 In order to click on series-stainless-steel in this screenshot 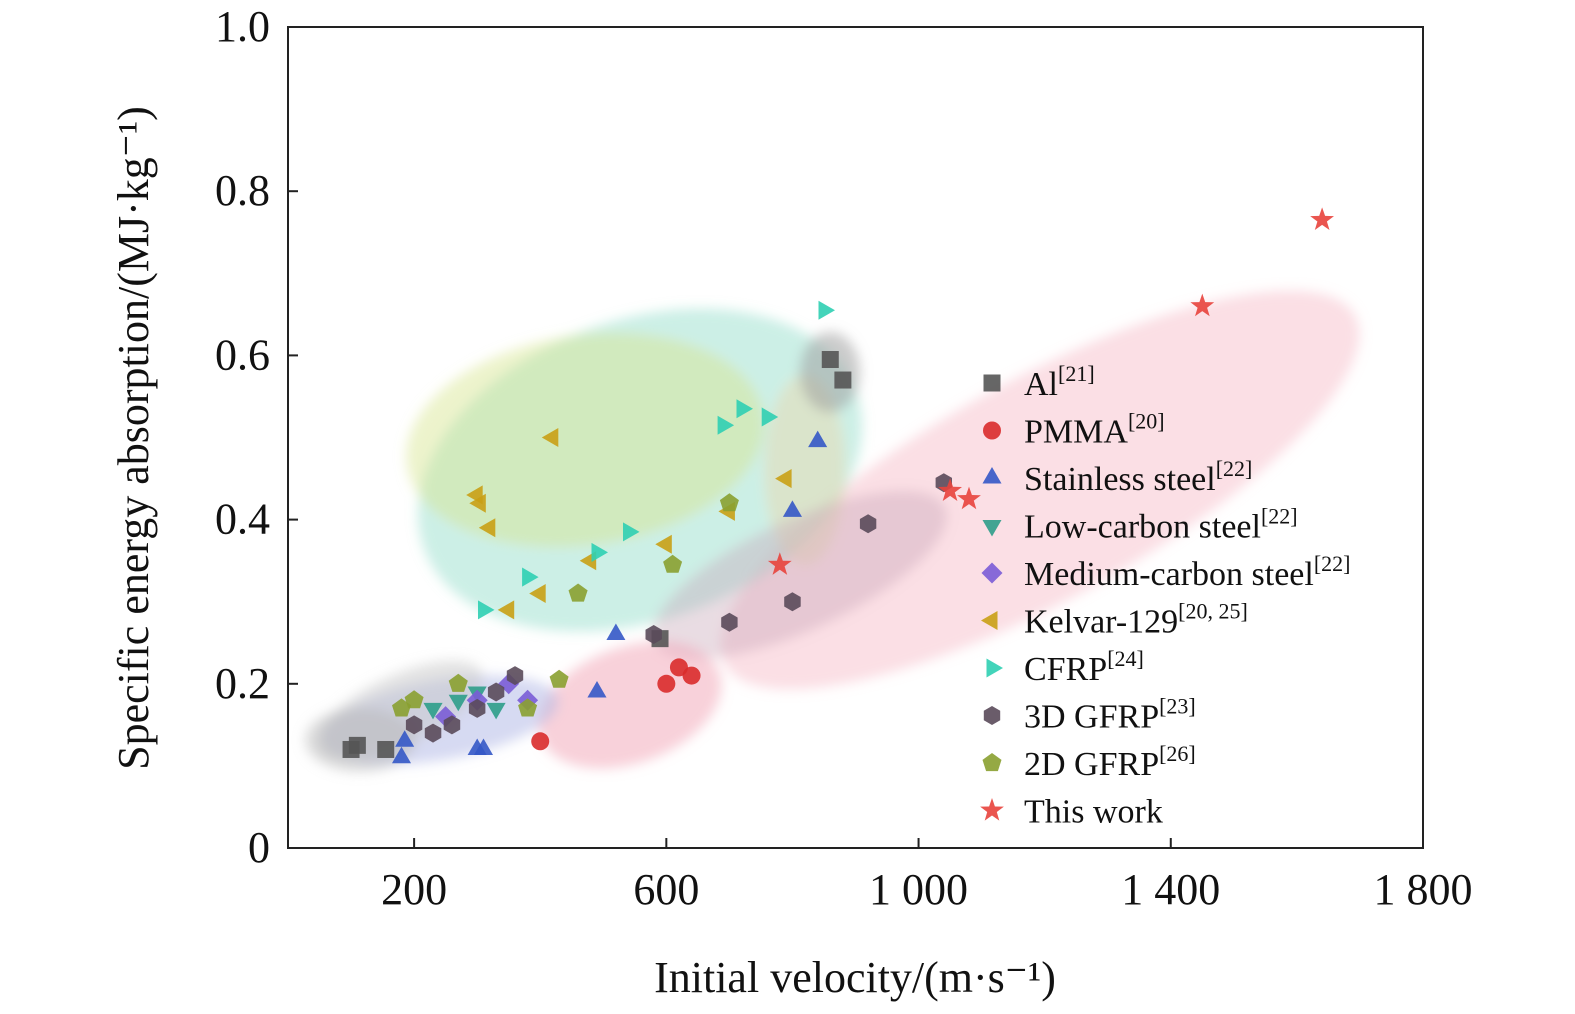, I will do `click(610, 597)`.